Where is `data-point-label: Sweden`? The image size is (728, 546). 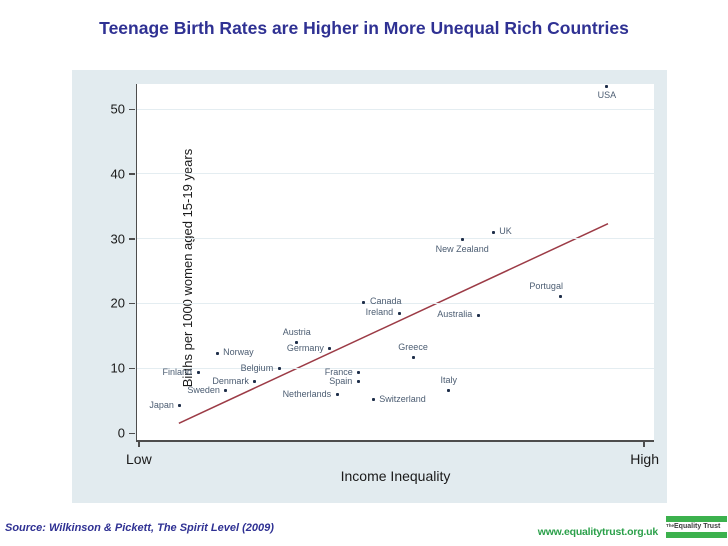
data-point-label: Sweden is located at coordinates (203, 389).